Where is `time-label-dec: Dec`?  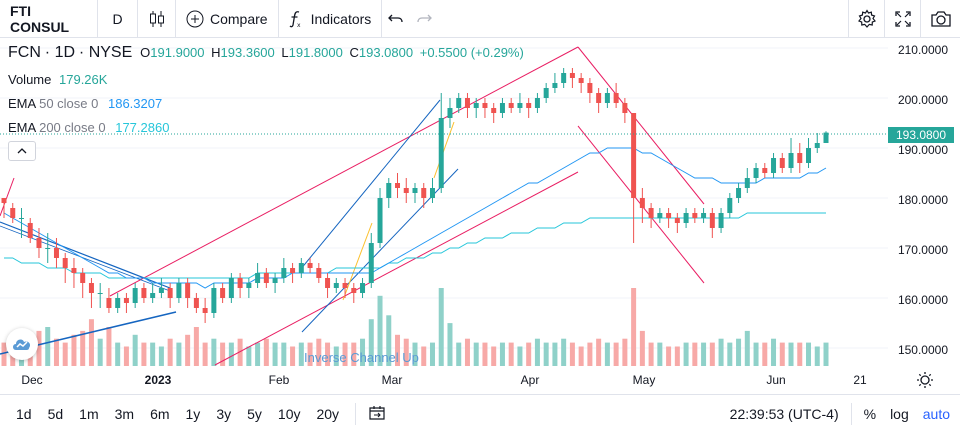 time-label-dec: Dec is located at coordinates (32, 380).